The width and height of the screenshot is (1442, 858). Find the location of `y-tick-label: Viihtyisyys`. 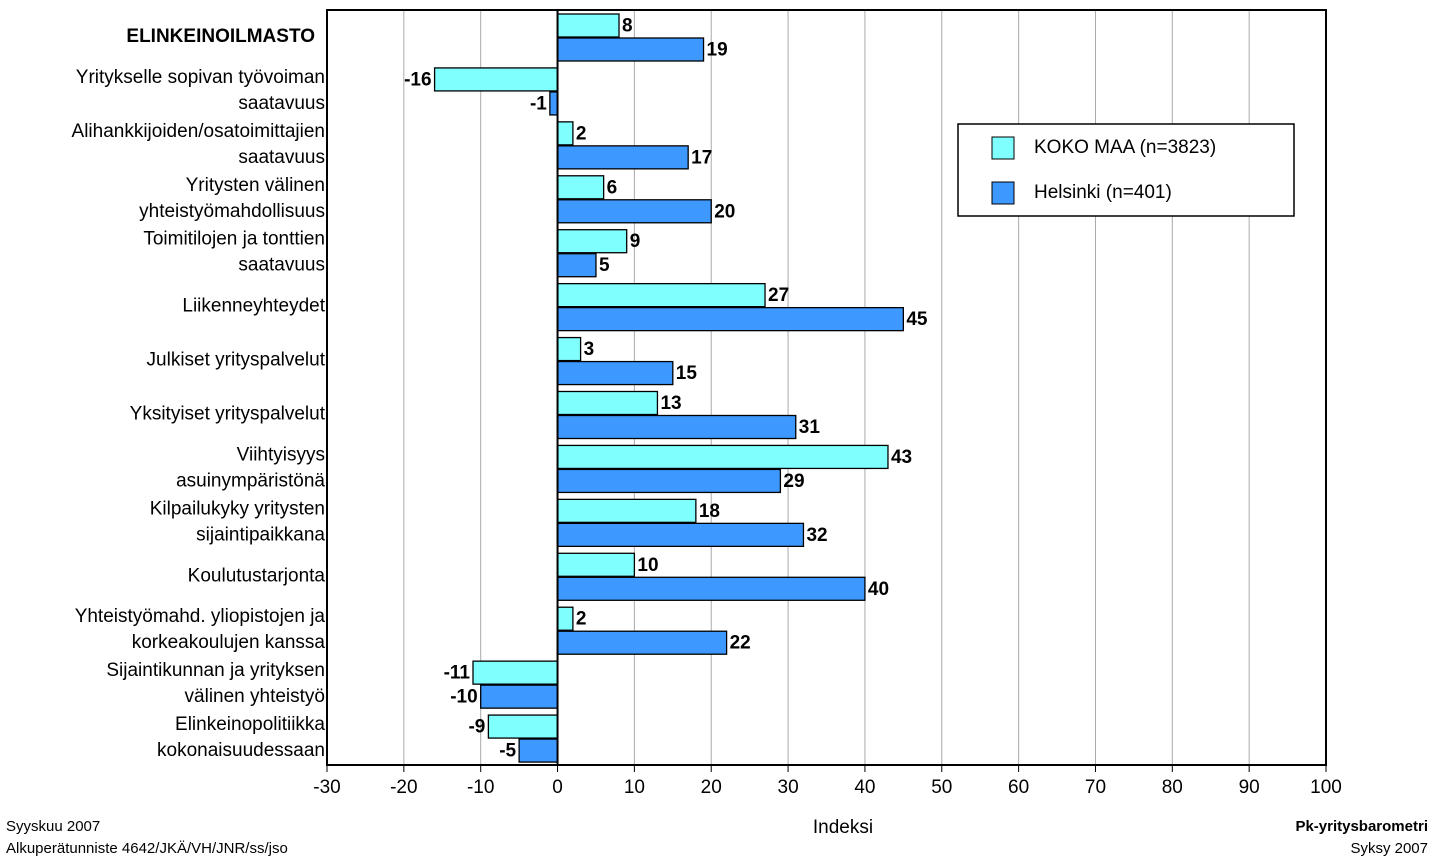

y-tick-label: Viihtyisyys is located at coordinates (281, 454).